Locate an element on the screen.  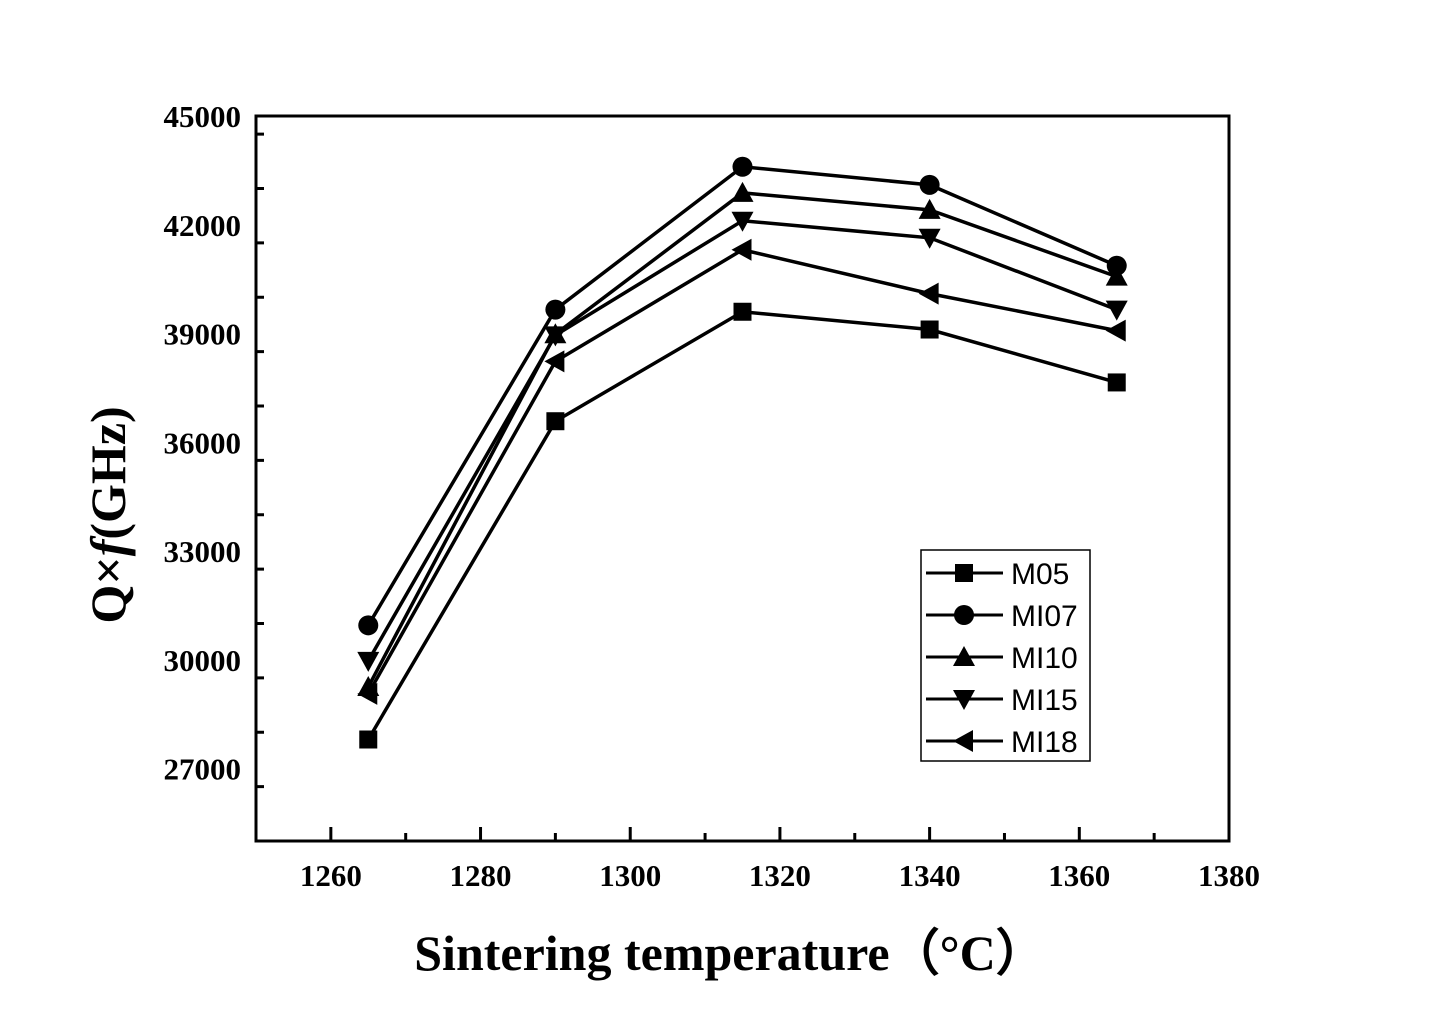
y-tick-label: 39000 is located at coordinates (203, 334).